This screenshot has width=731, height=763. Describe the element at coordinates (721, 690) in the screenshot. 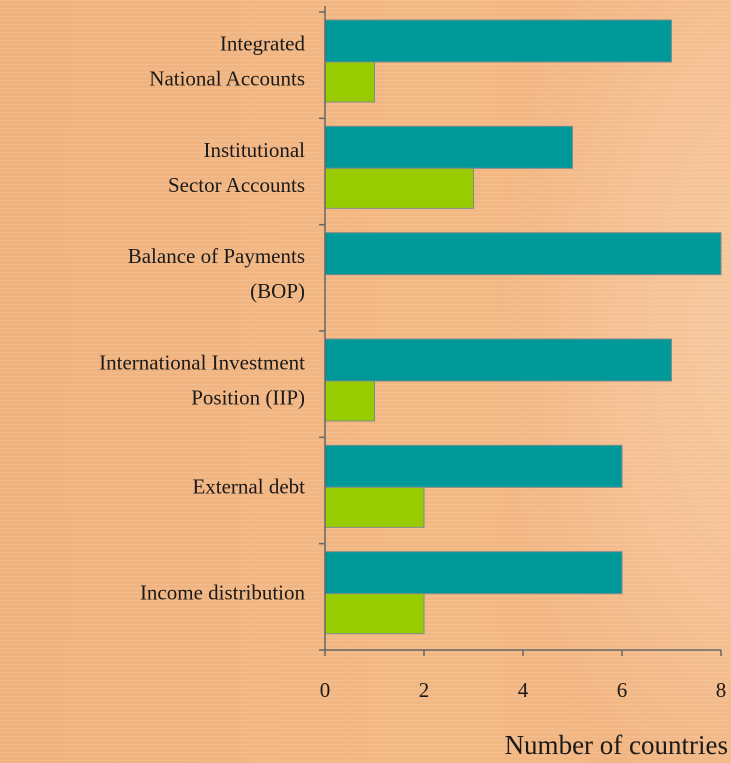

I see `x-tick-label: 8` at that location.